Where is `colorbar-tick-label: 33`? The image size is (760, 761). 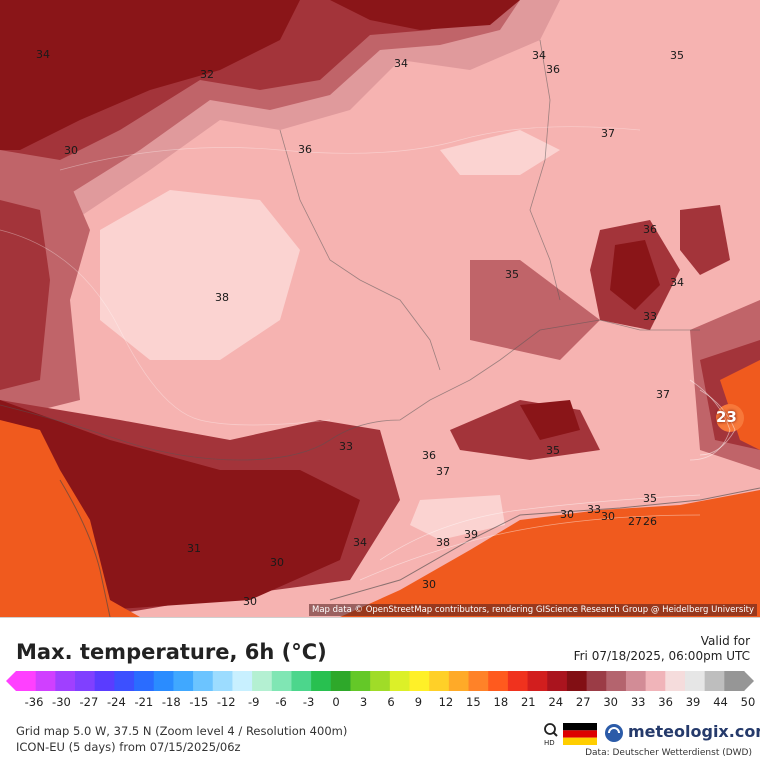
colorbar-tick-label: 33 is located at coordinates (638, 702).